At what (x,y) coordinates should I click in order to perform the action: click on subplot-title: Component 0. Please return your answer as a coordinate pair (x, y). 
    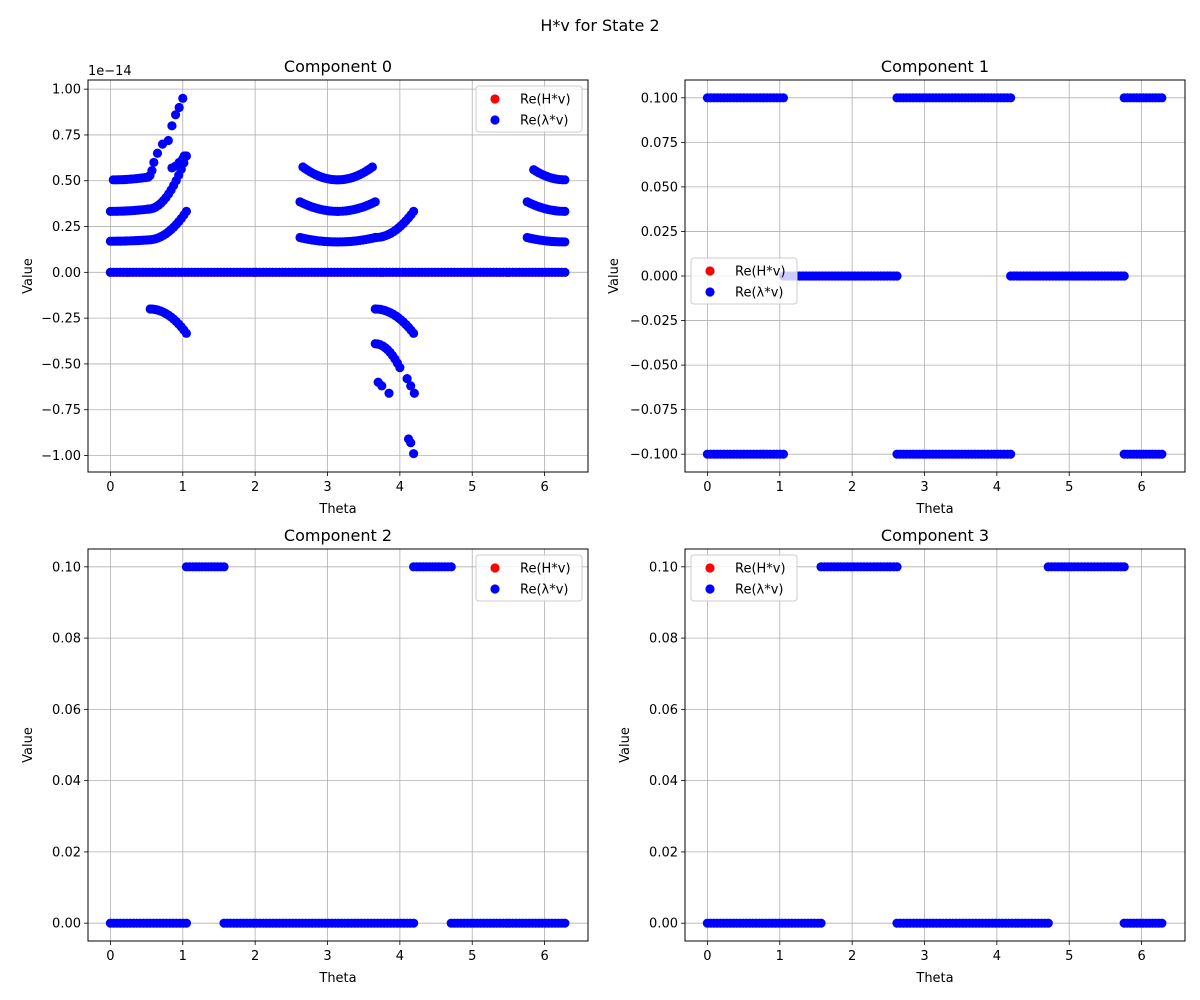
    Looking at the image, I should click on (338, 66).